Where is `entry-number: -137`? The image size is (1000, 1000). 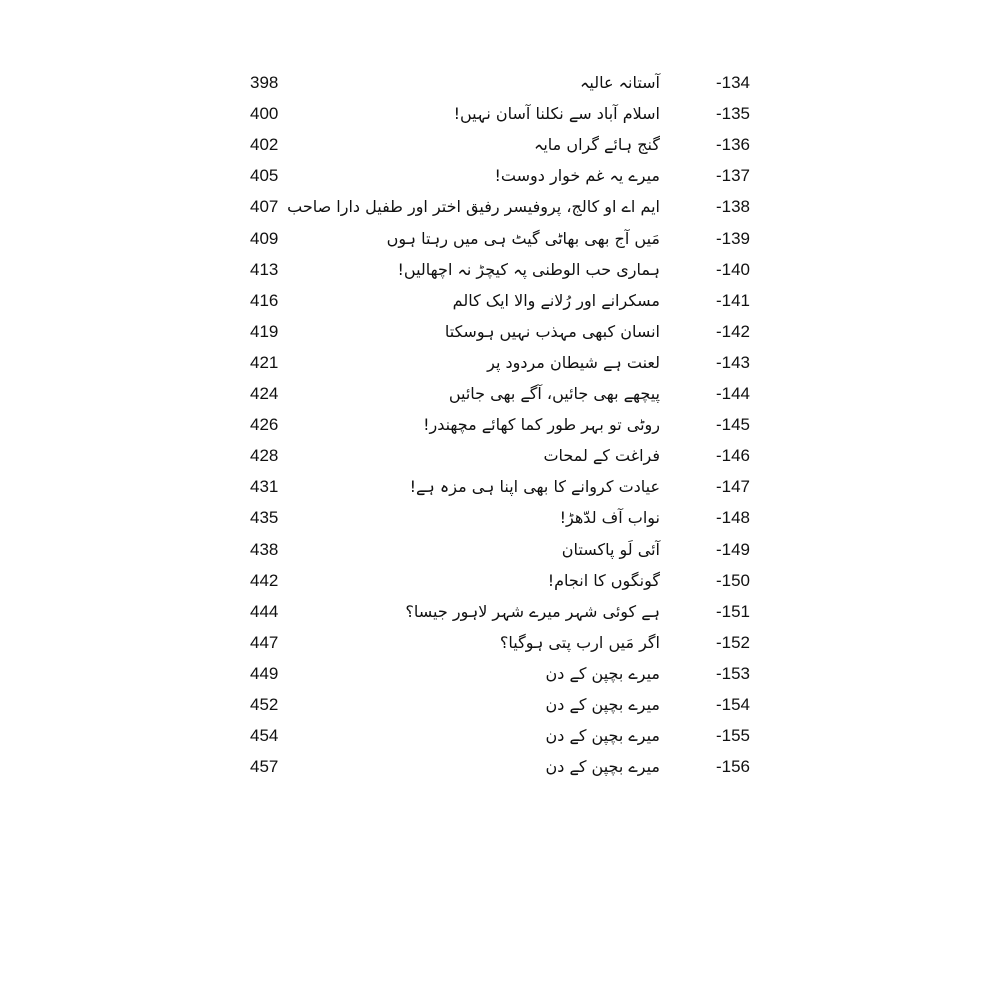
entry-number: -137 is located at coordinates (732, 176).